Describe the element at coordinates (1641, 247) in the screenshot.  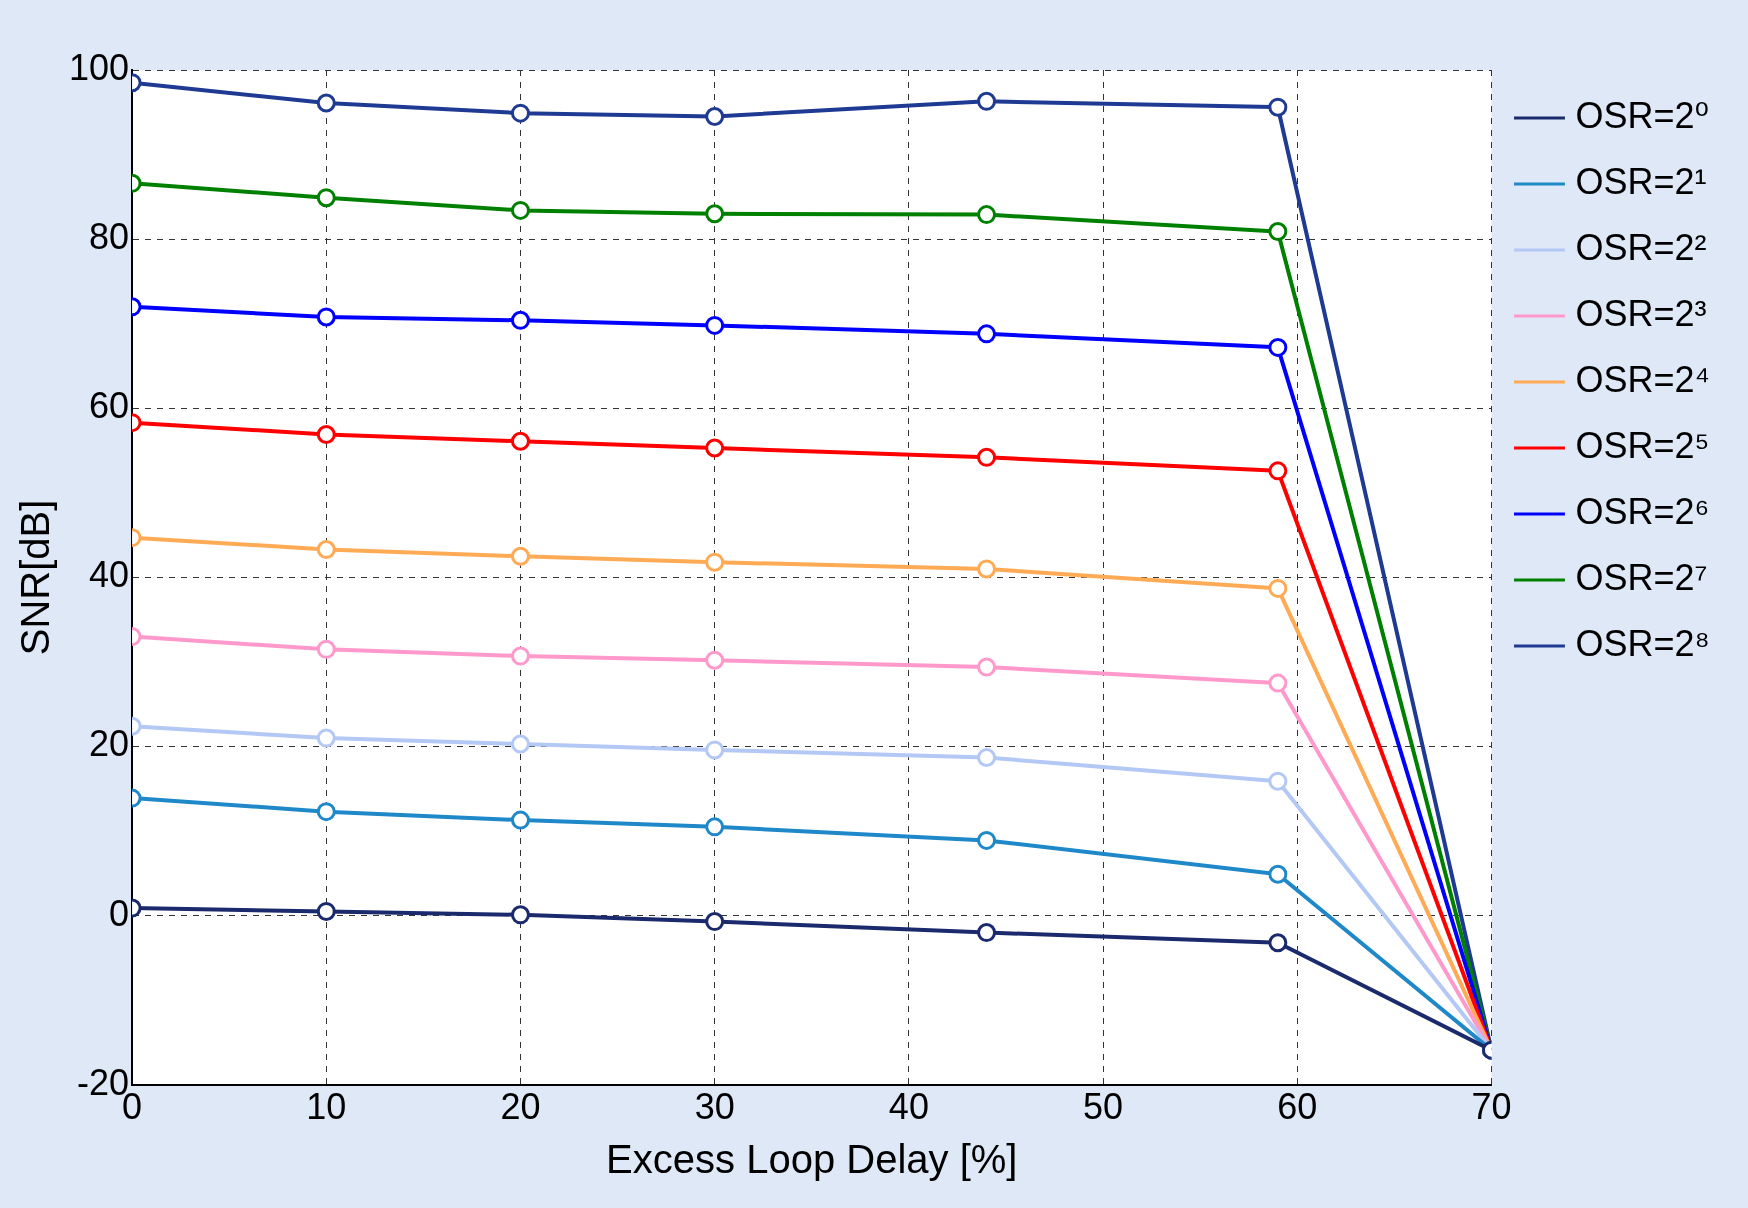
I see `legend-label: OSR=2²` at that location.